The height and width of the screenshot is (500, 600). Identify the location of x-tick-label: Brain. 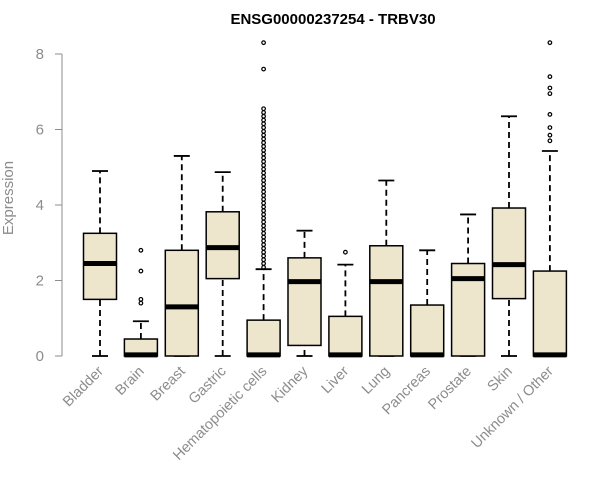
(129, 381).